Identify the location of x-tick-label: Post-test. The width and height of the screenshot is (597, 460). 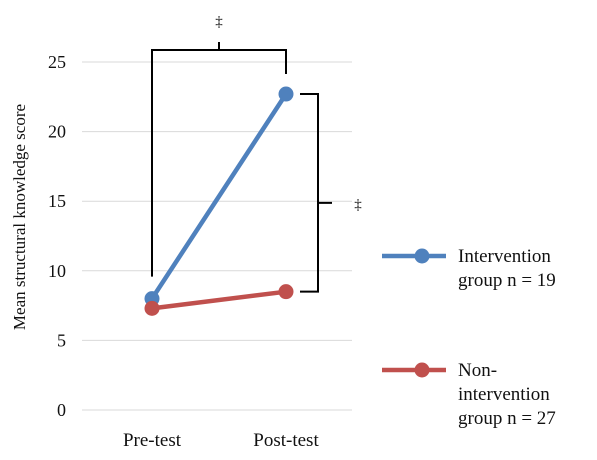
(286, 440).